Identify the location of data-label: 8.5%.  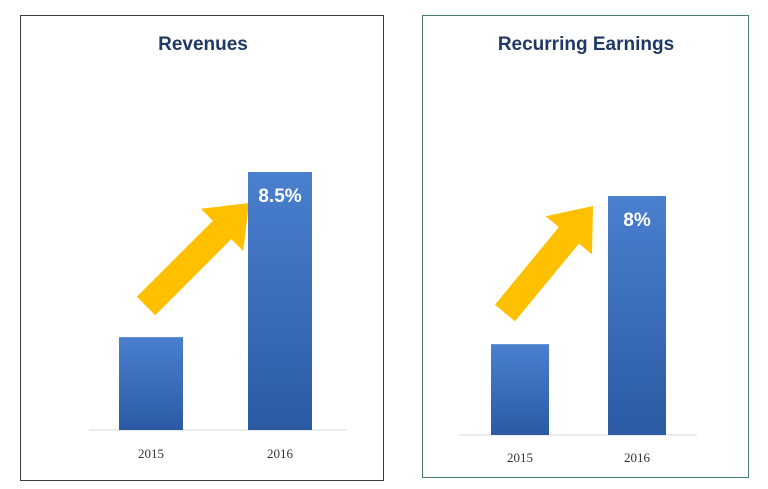
(279, 196).